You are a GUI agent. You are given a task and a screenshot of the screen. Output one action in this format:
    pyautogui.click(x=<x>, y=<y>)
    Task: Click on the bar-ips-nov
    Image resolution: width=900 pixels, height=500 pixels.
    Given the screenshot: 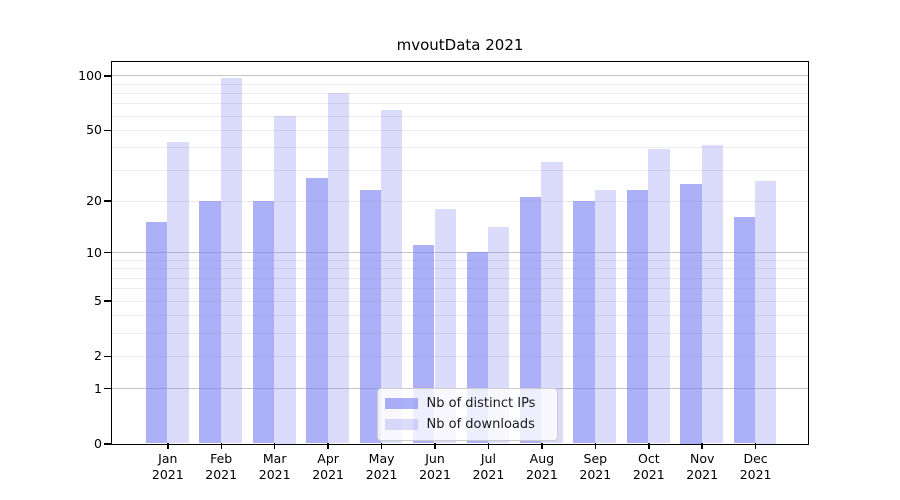 What is the action you would take?
    pyautogui.click(x=691, y=313)
    